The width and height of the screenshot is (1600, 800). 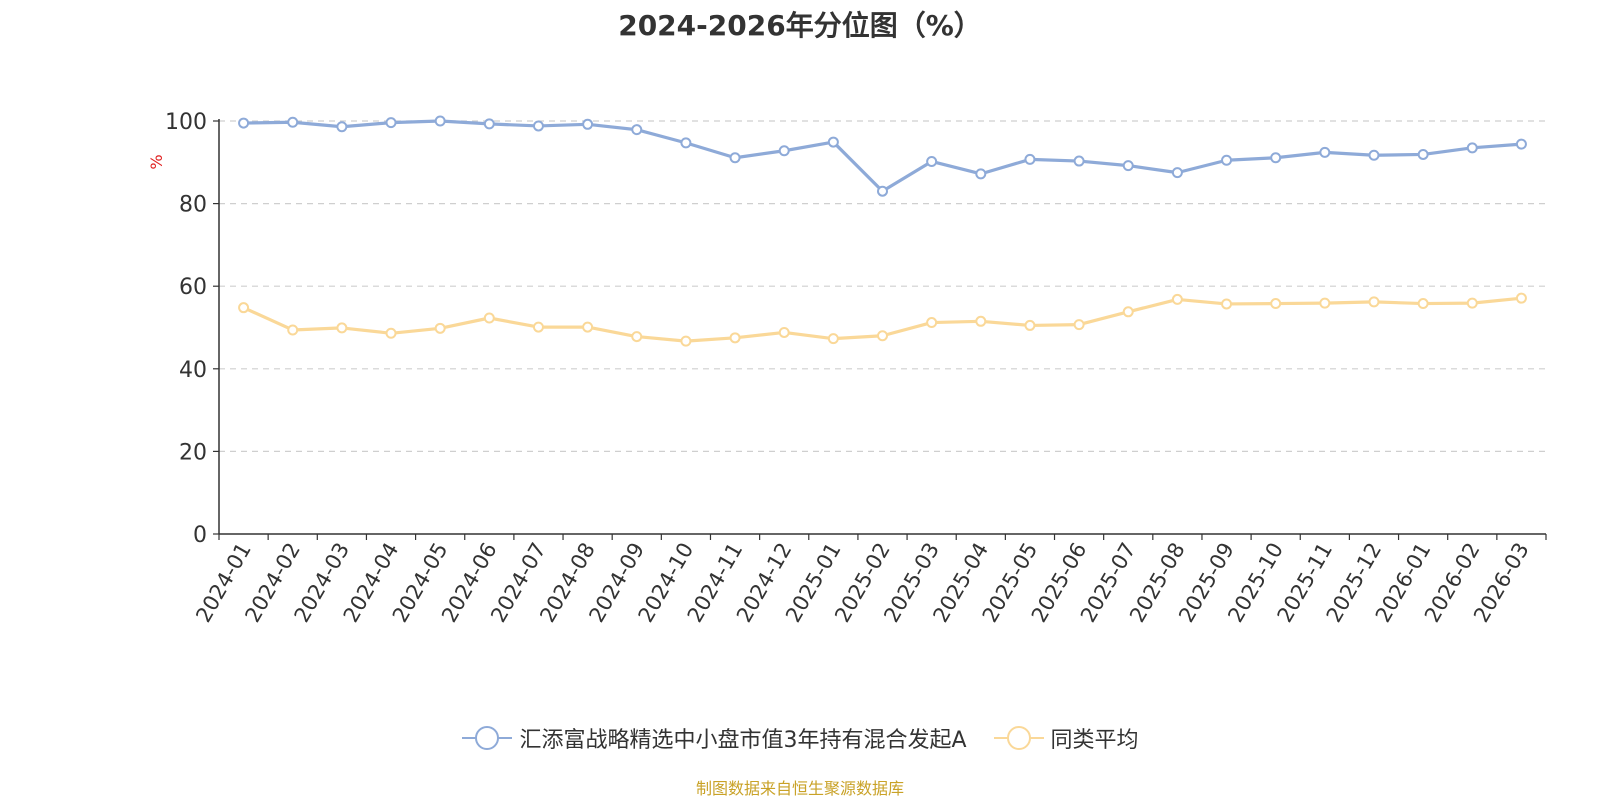 I want to click on y-tick-label: 60, so click(x=193, y=287).